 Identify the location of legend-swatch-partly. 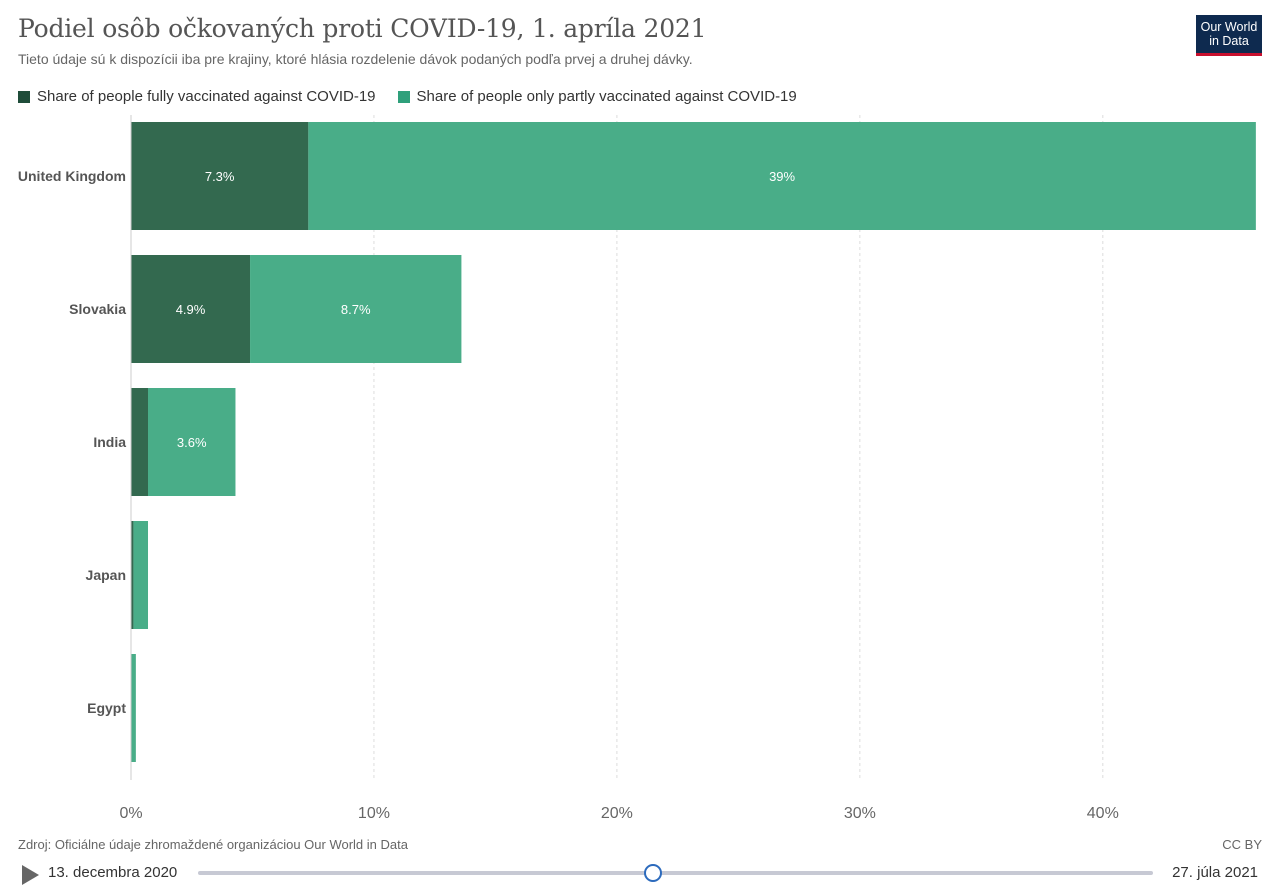
(403, 96).